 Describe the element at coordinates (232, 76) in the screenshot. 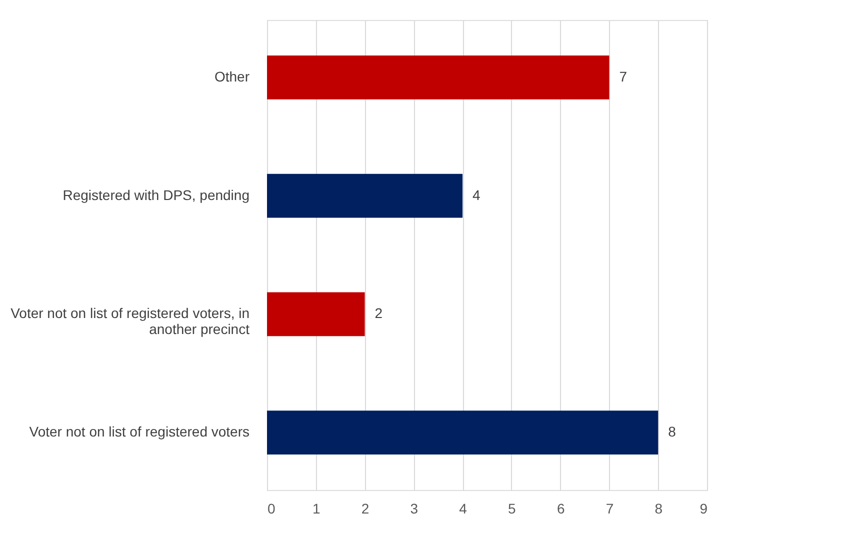

I see `y-tick-label: Other` at that location.